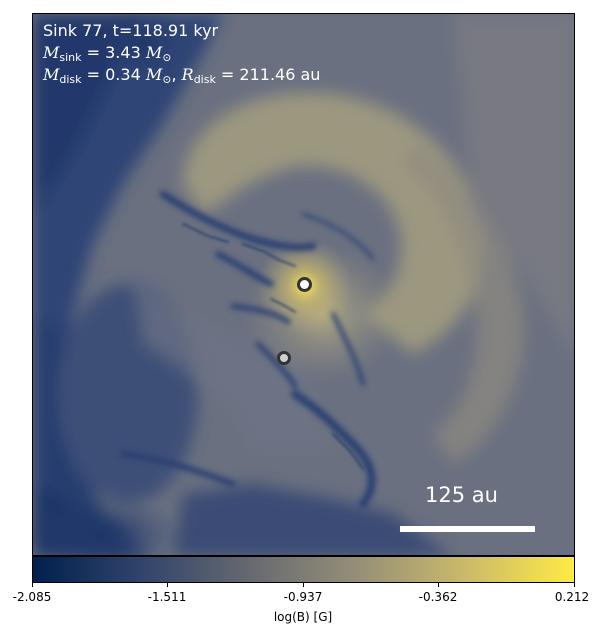 The image size is (604, 636). I want to click on disk-radius-symbol: R, so click(187, 74).